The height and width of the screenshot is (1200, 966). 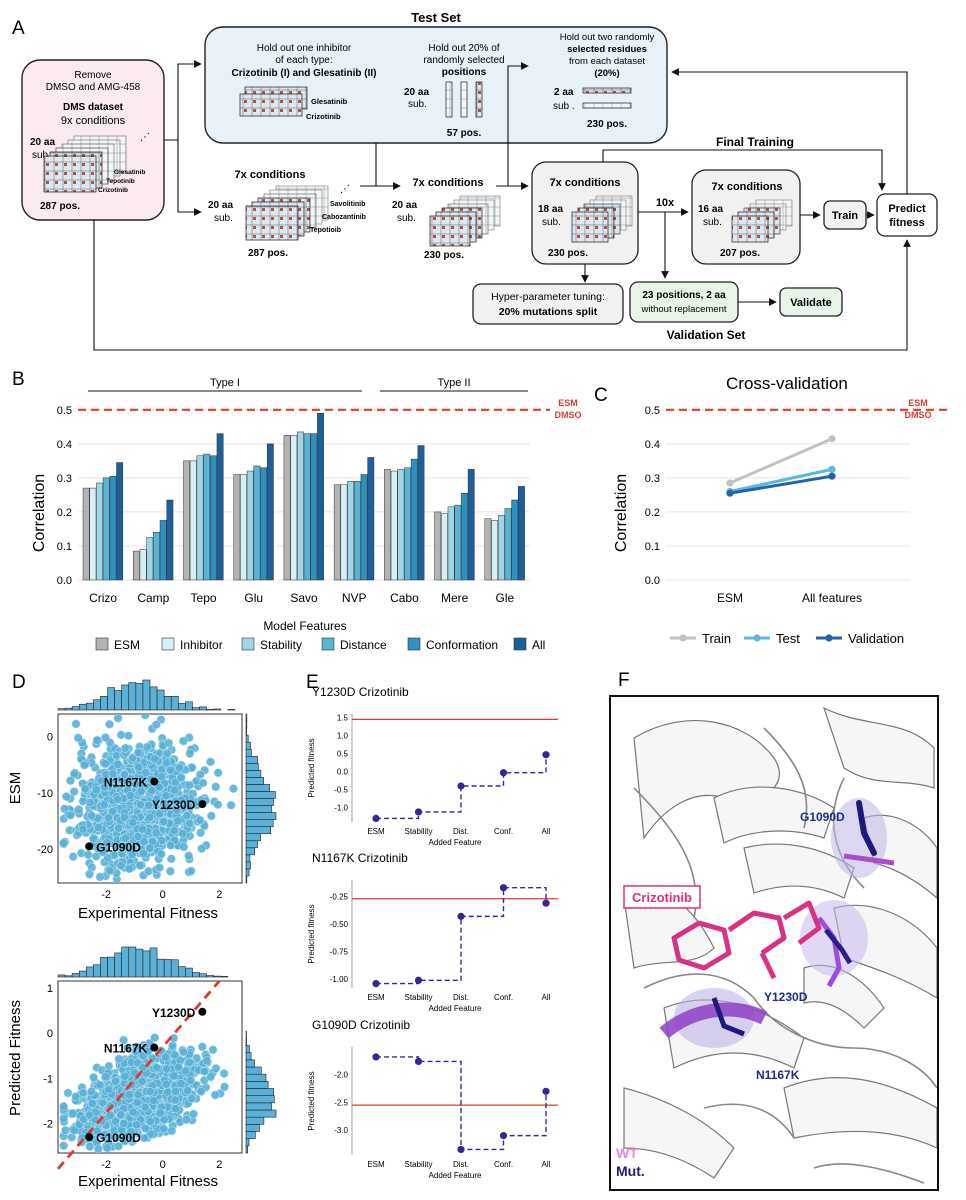 I want to click on validation-set-label: Validation Set, so click(x=706, y=335).